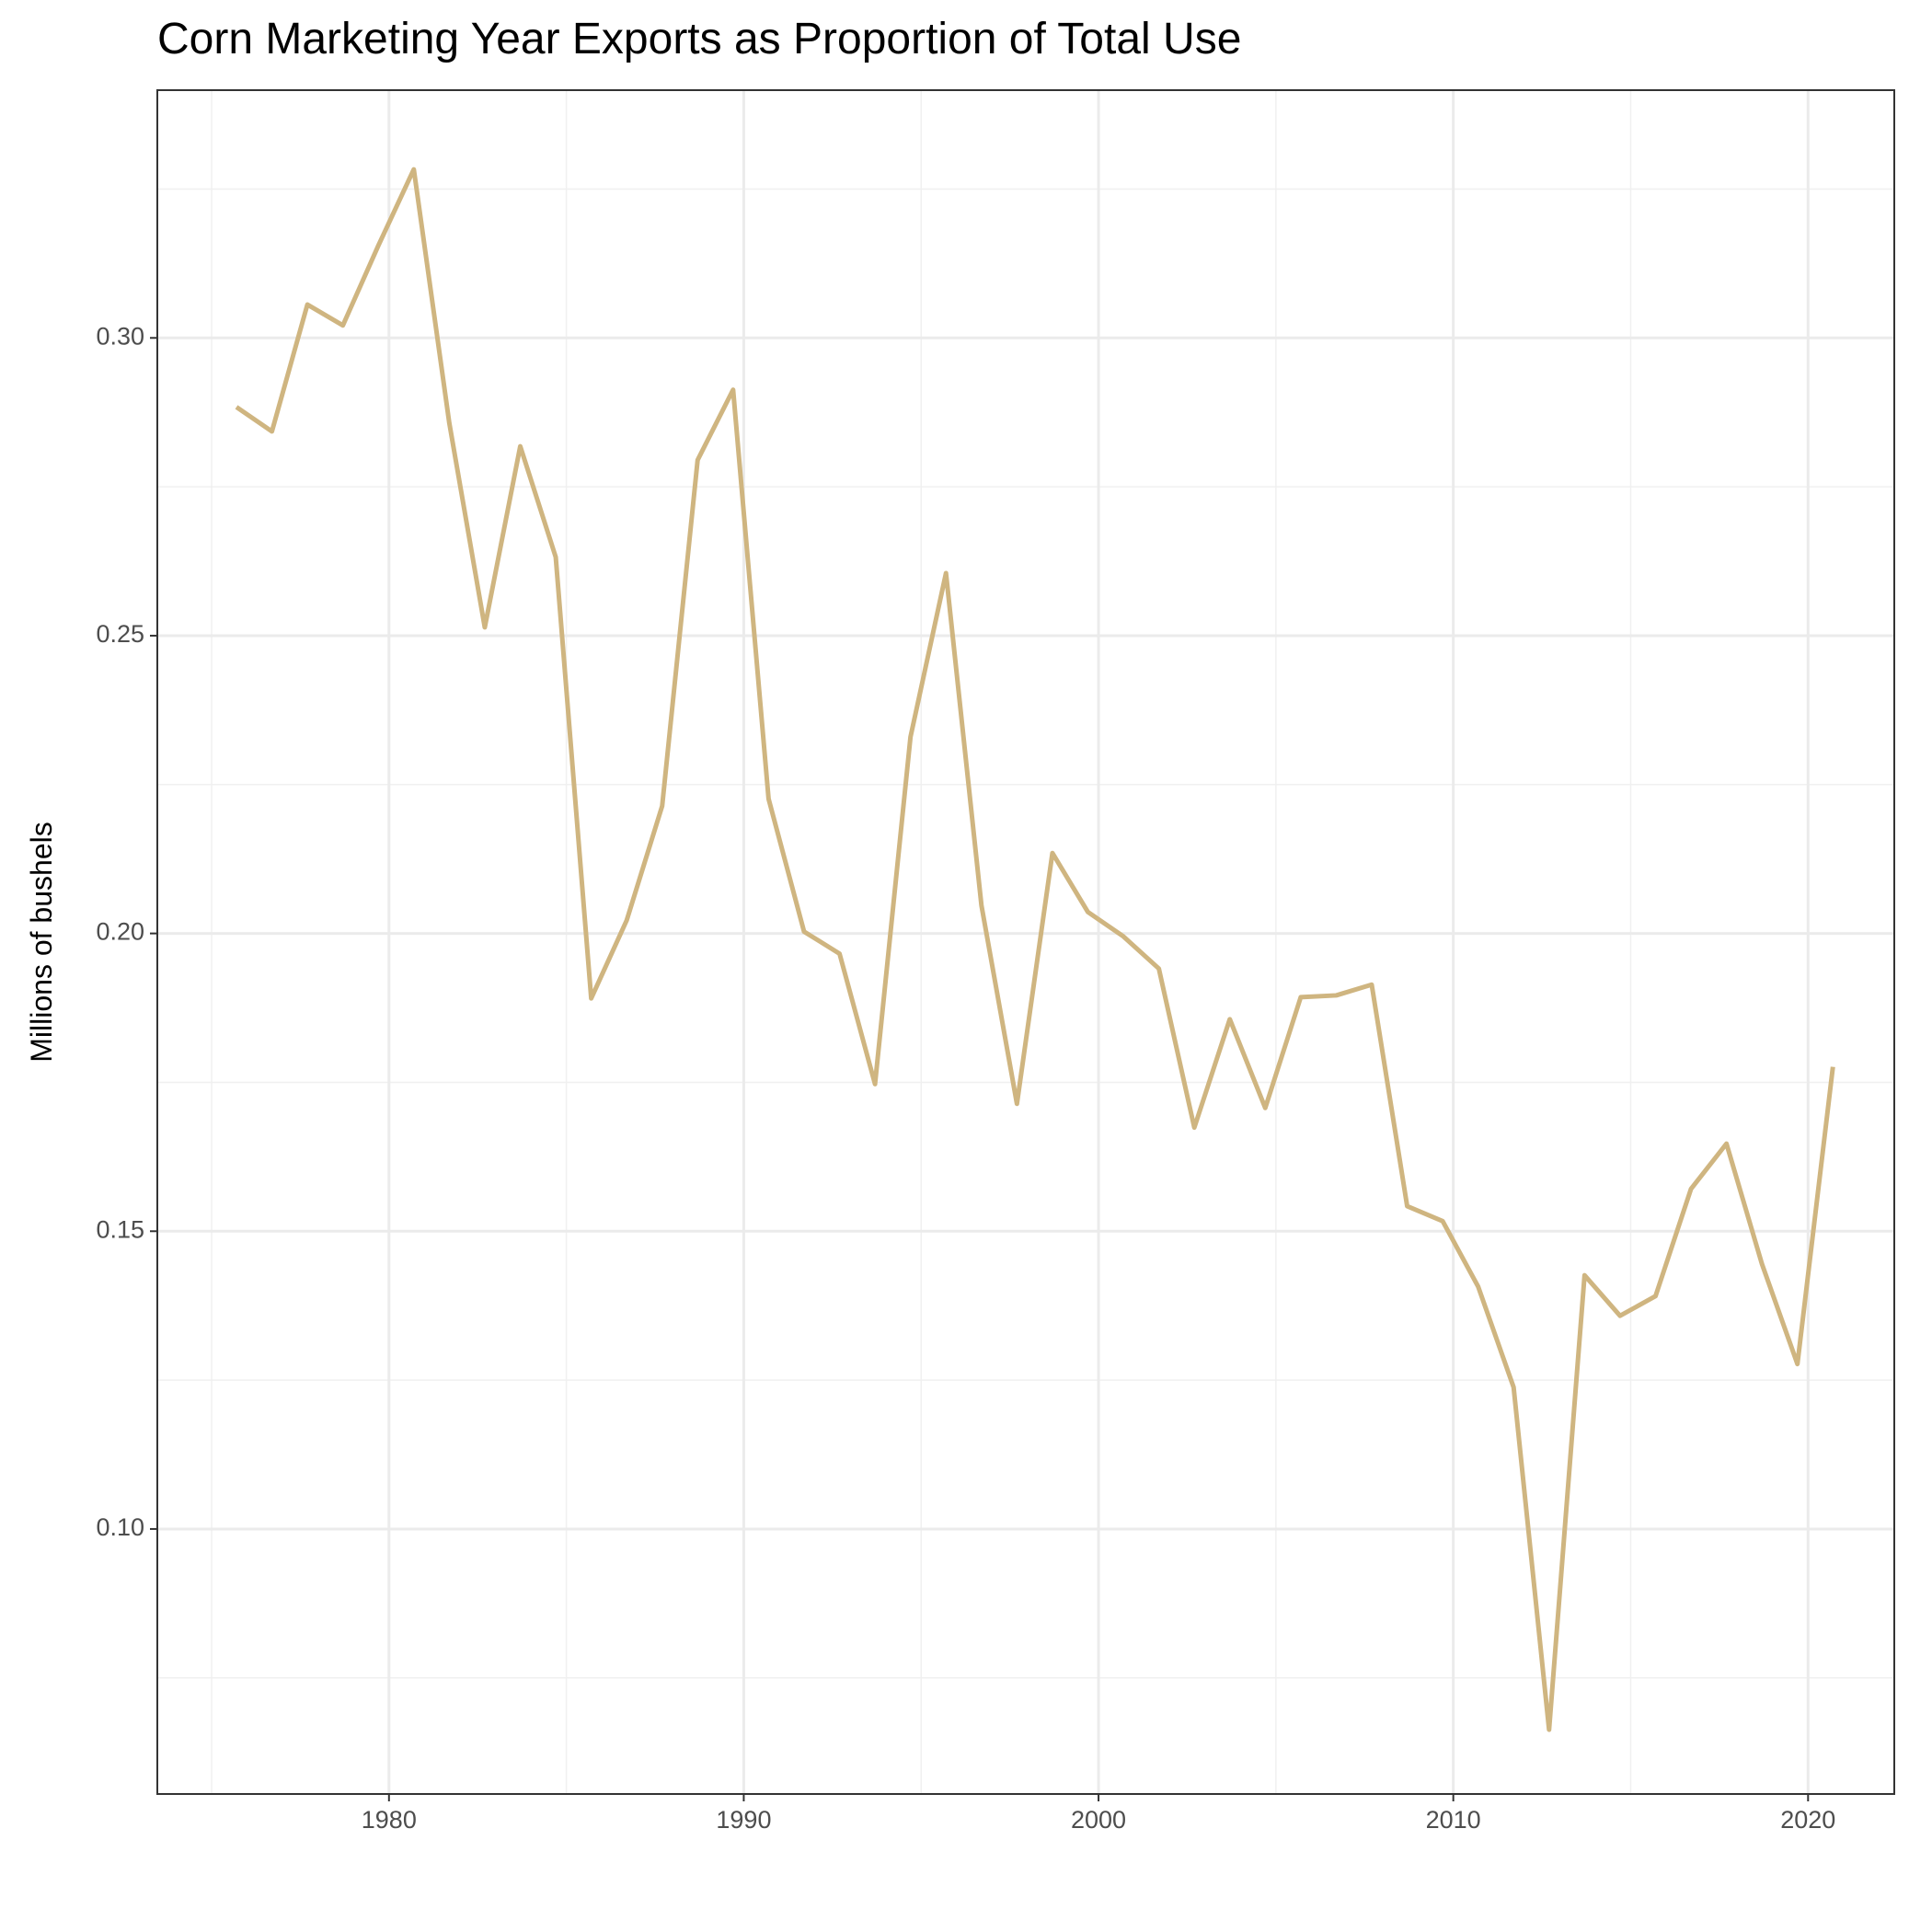  Describe the element at coordinates (120, 336) in the screenshot. I see `y-tick-label: 0.30` at that location.